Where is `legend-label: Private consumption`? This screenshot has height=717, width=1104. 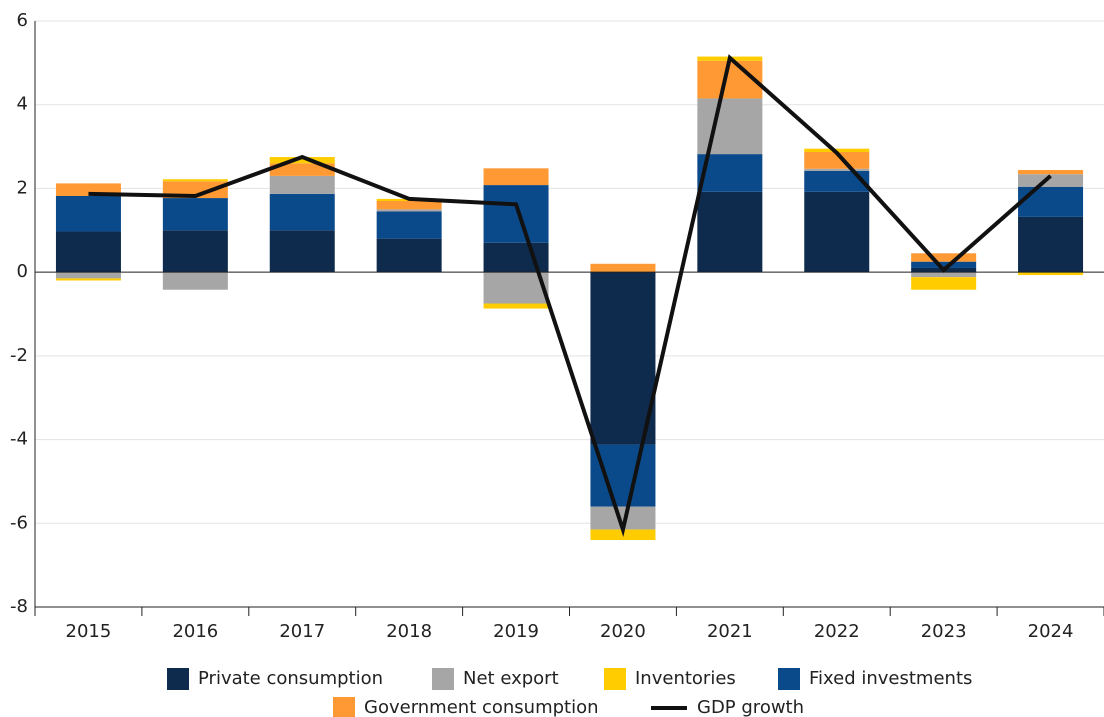
legend-label: Private consumption is located at coordinates (290, 678).